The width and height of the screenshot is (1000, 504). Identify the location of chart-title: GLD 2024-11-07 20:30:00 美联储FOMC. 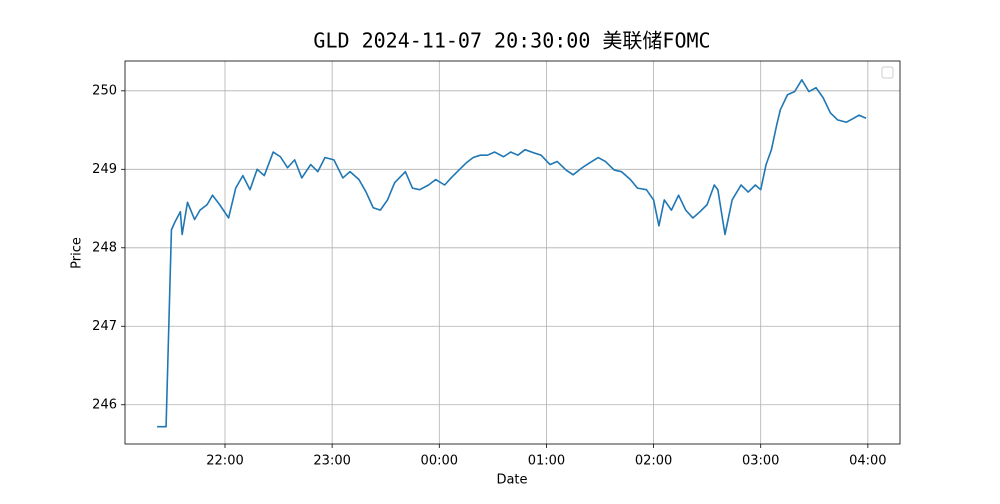
(511, 41).